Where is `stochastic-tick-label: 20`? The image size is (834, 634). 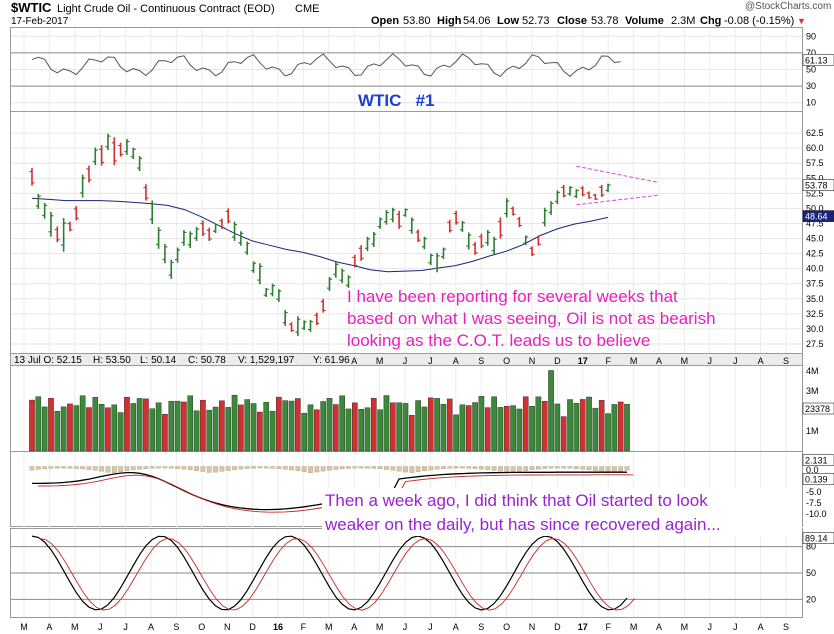
stochastic-tick-label: 20 is located at coordinates (811, 599).